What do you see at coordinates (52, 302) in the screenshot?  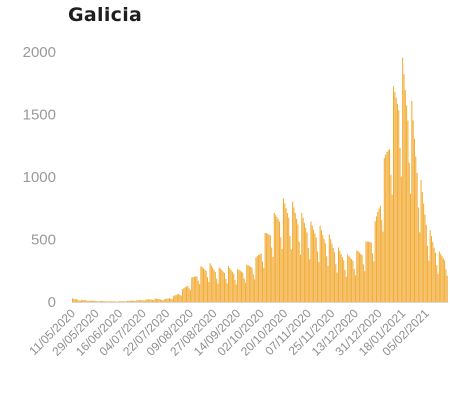 I see `y-tick-label: 0` at bounding box center [52, 302].